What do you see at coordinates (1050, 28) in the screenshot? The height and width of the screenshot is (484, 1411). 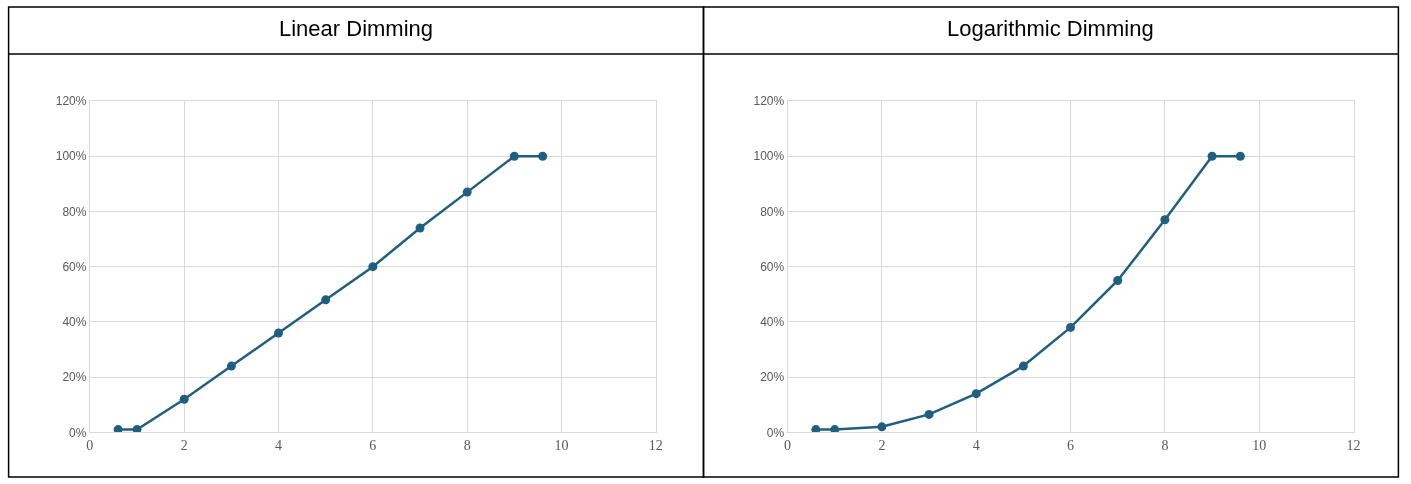 I see `chart-title: Logarithmic Dimming` at bounding box center [1050, 28].